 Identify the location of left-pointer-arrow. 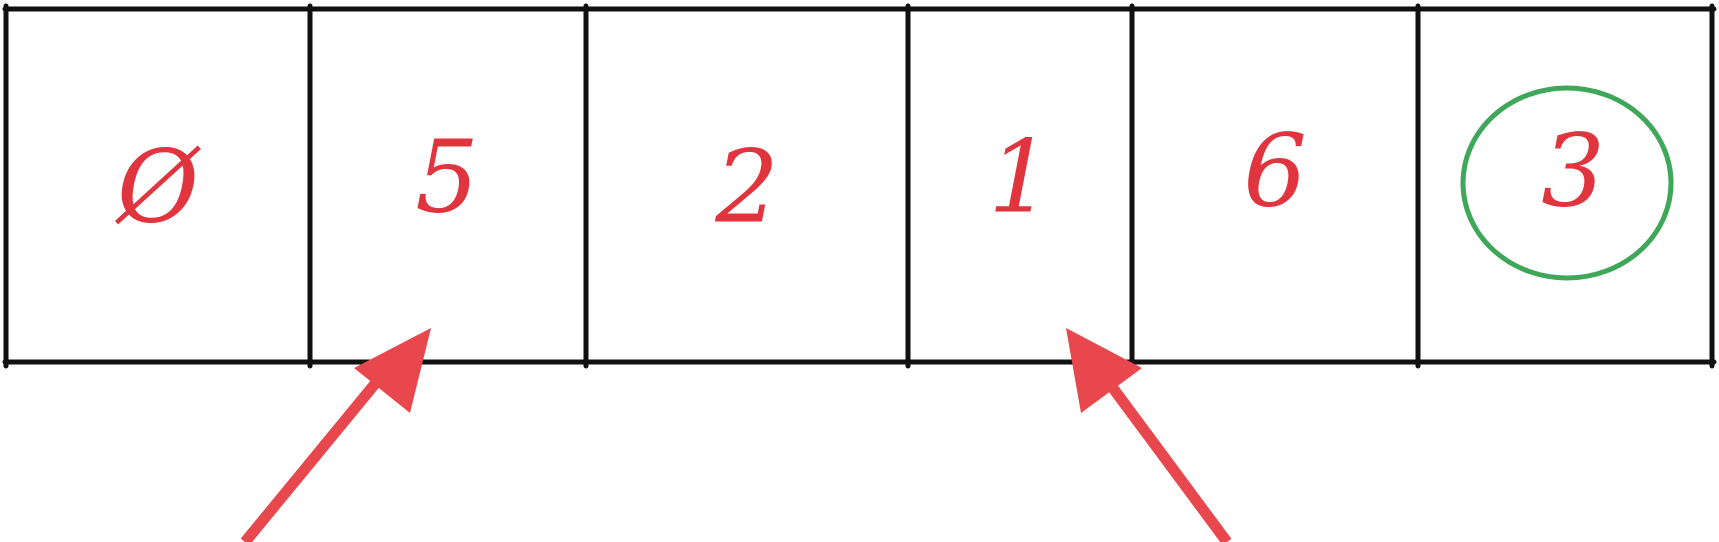
(335, 435).